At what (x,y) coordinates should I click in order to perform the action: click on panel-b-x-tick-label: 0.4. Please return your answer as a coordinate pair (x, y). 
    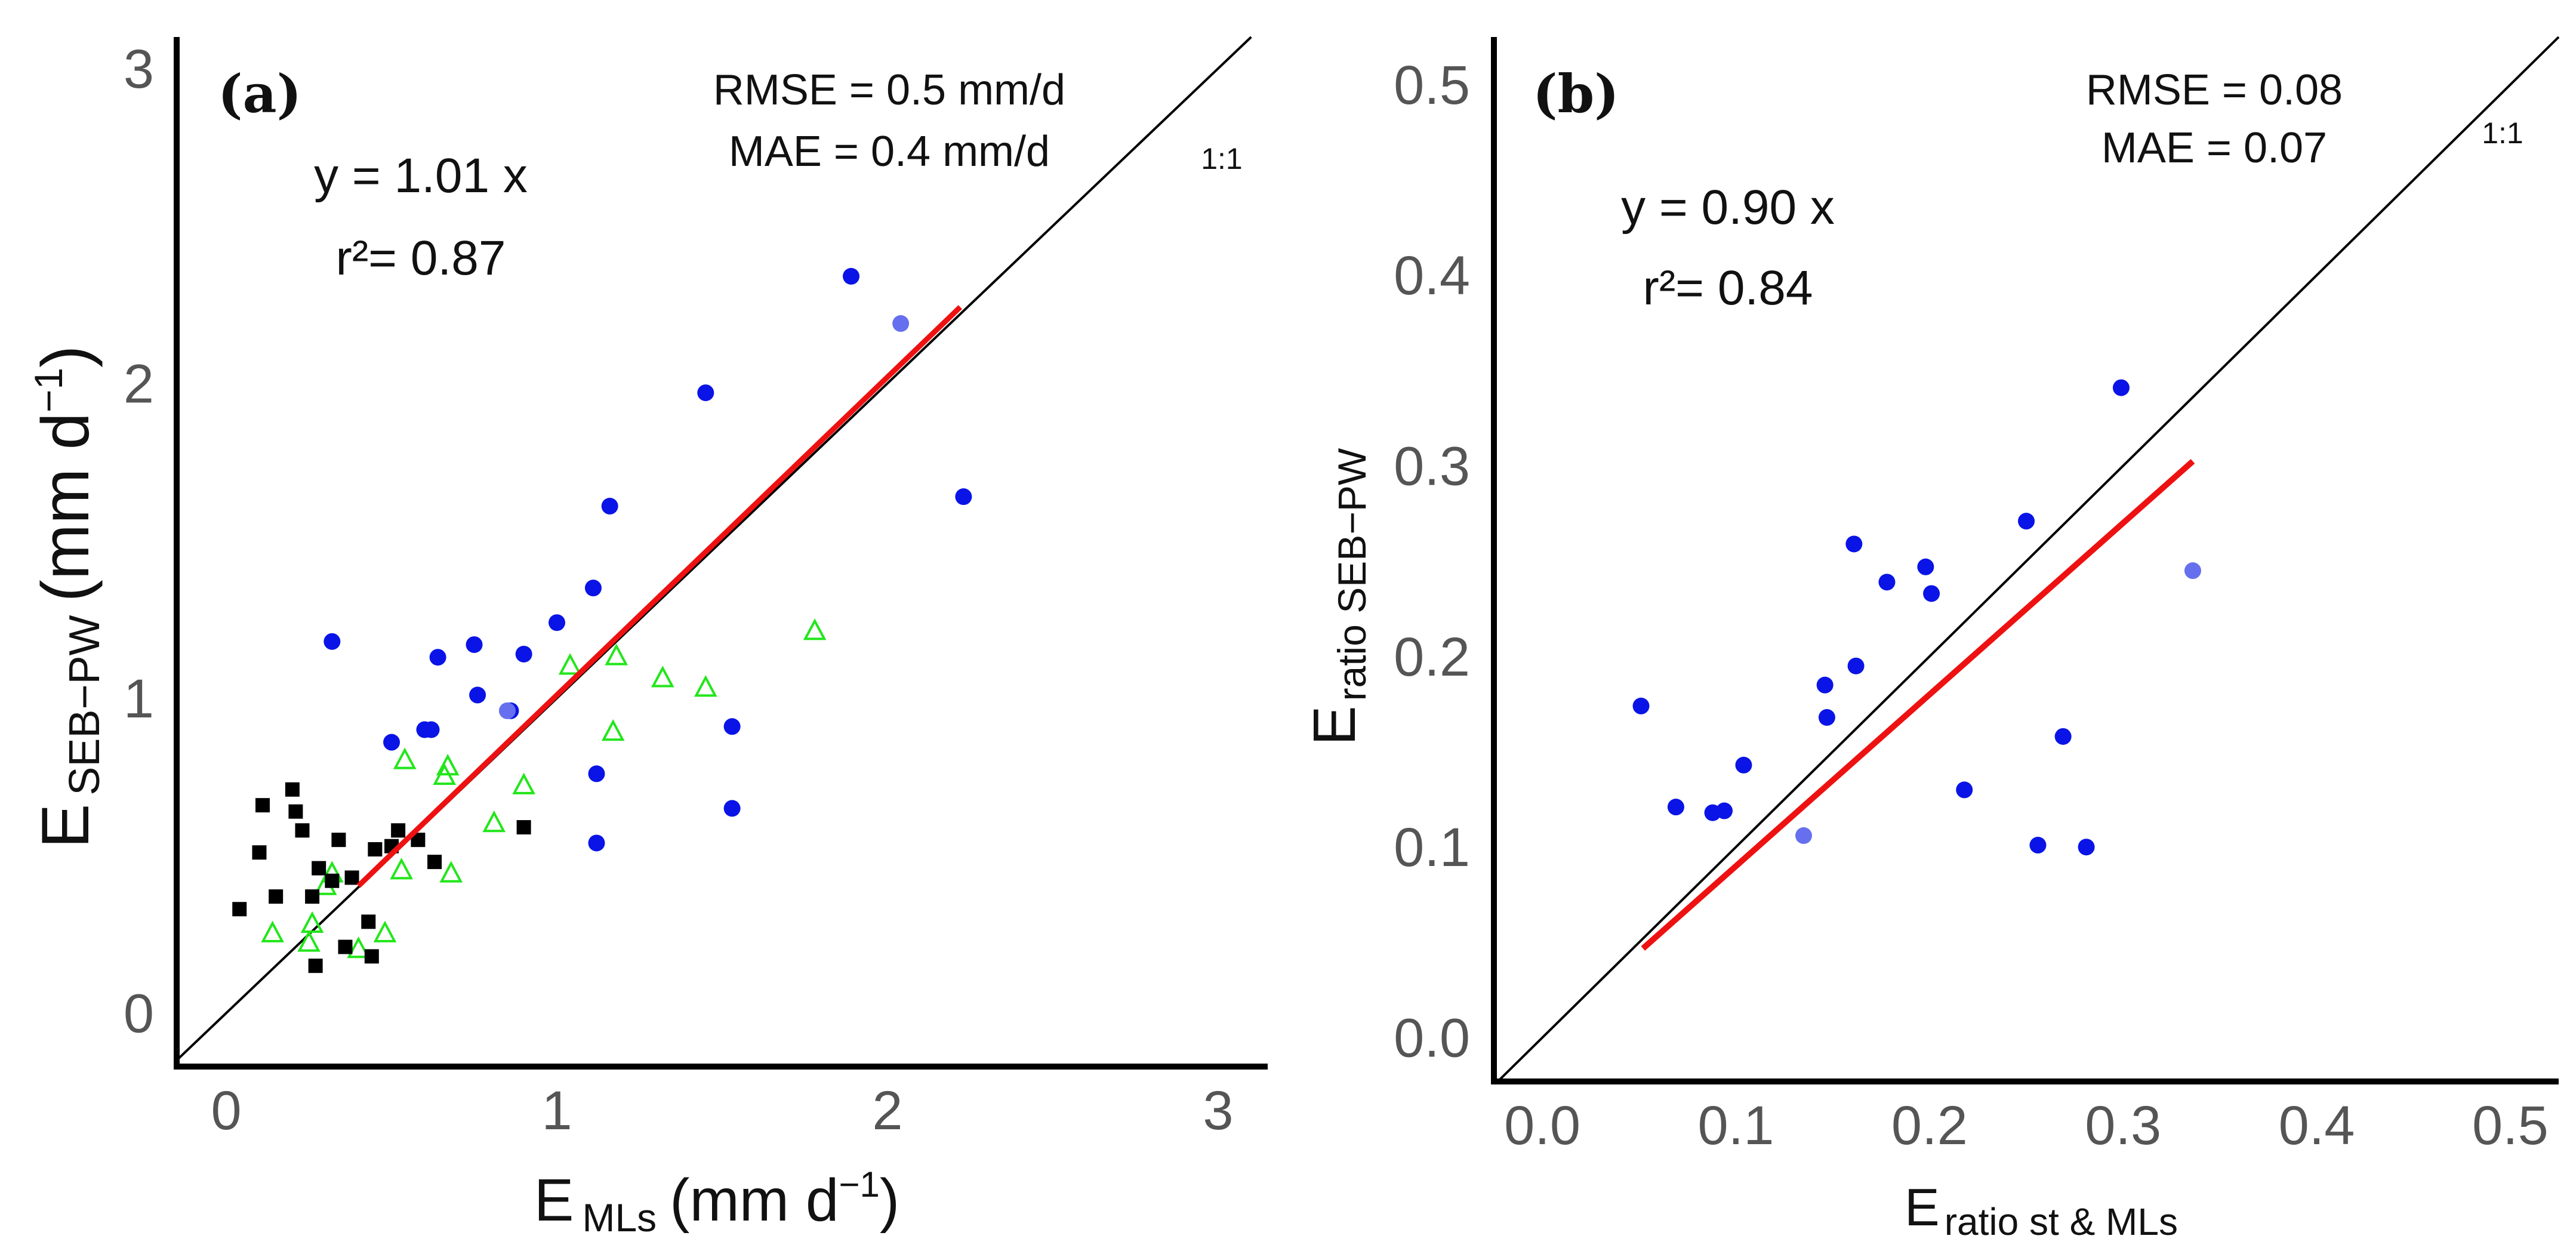
    Looking at the image, I should click on (2317, 1125).